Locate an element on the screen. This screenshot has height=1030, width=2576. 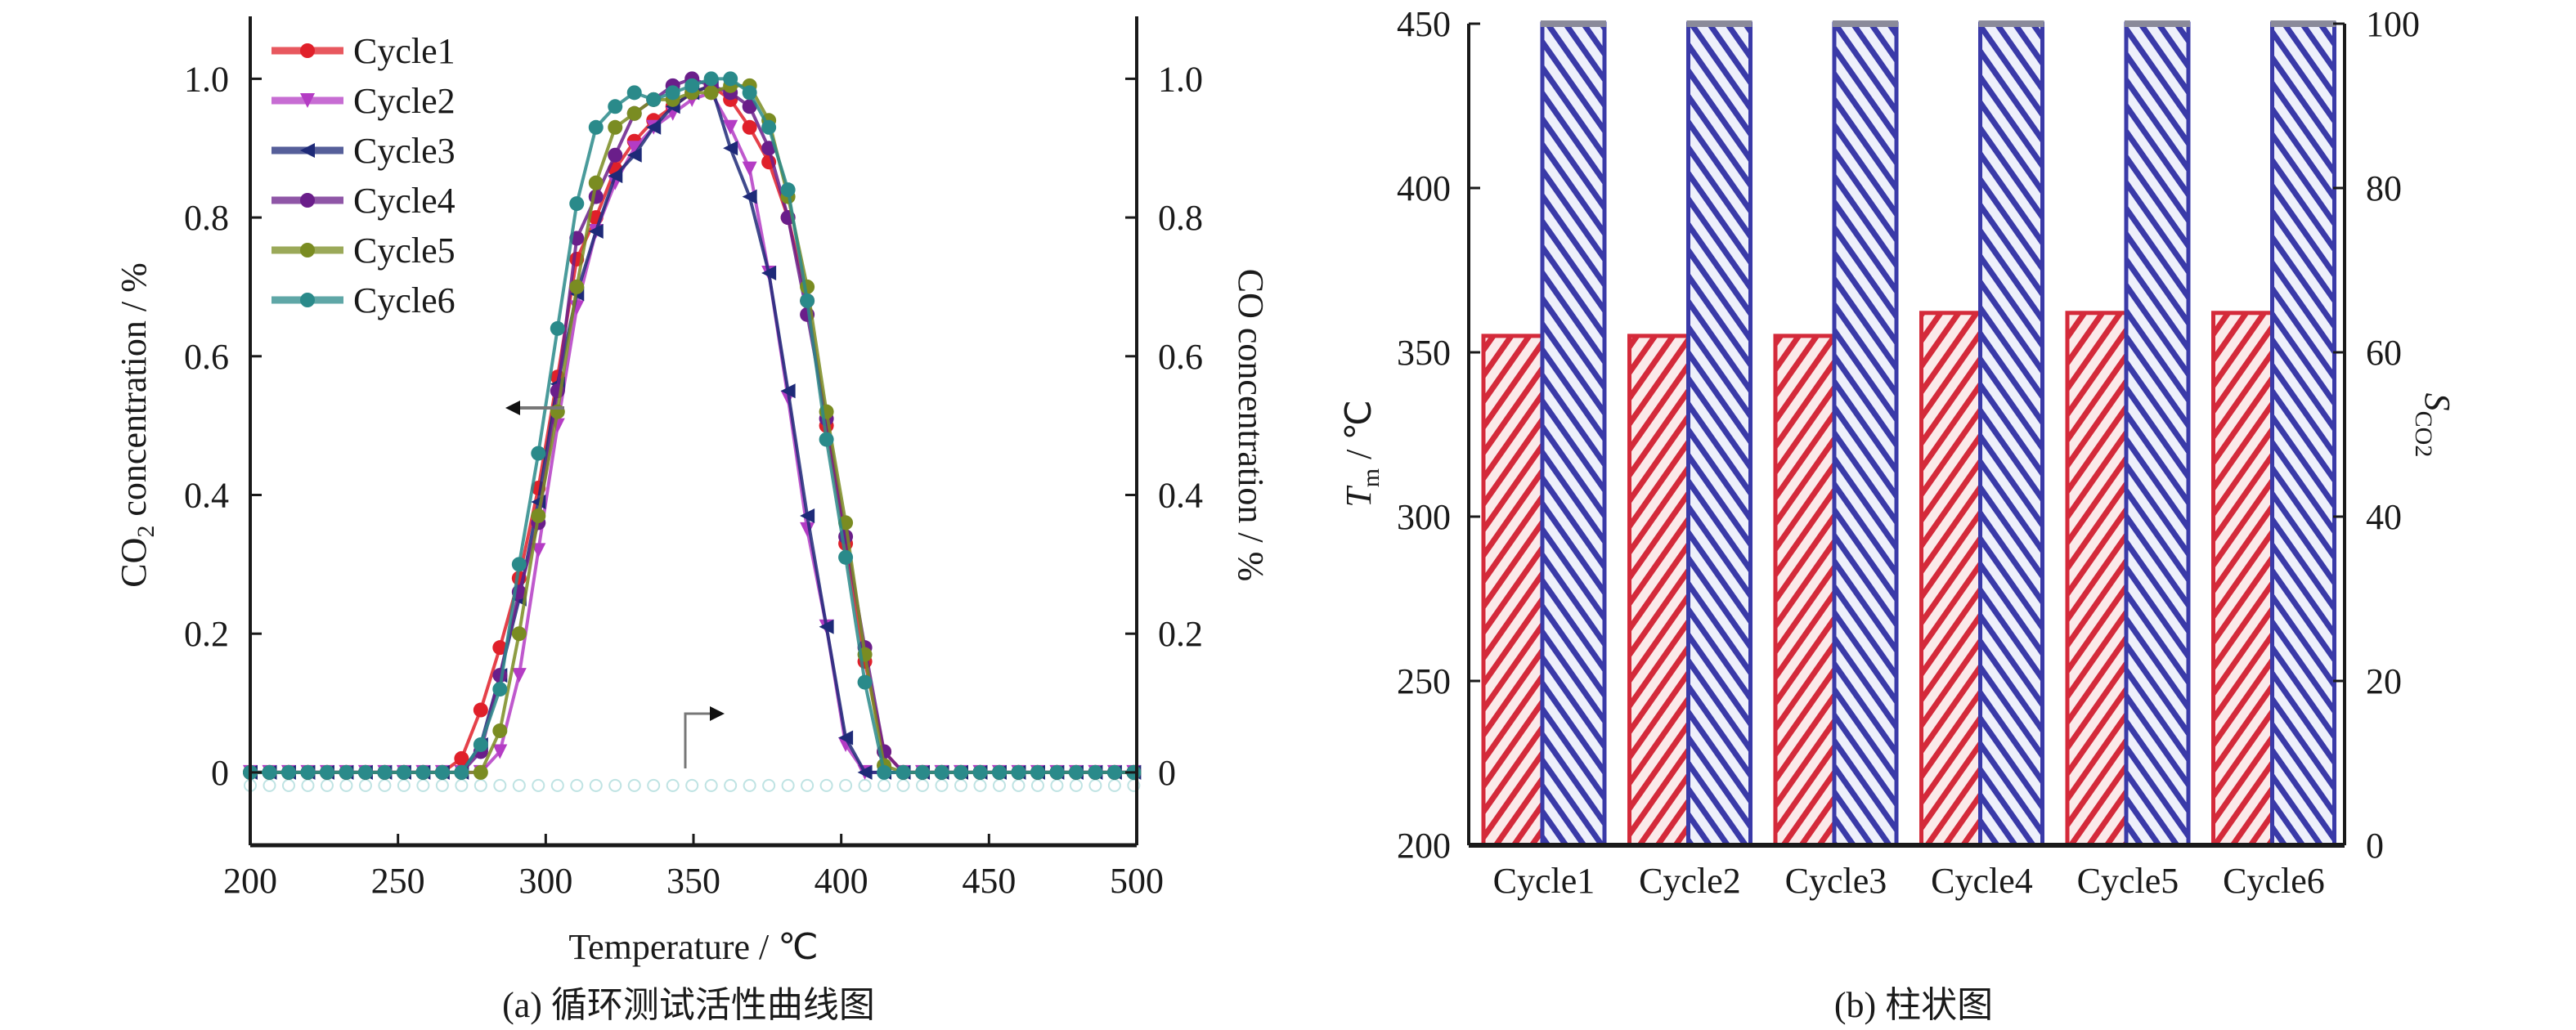
legend-label: Cycle2 is located at coordinates (405, 101).